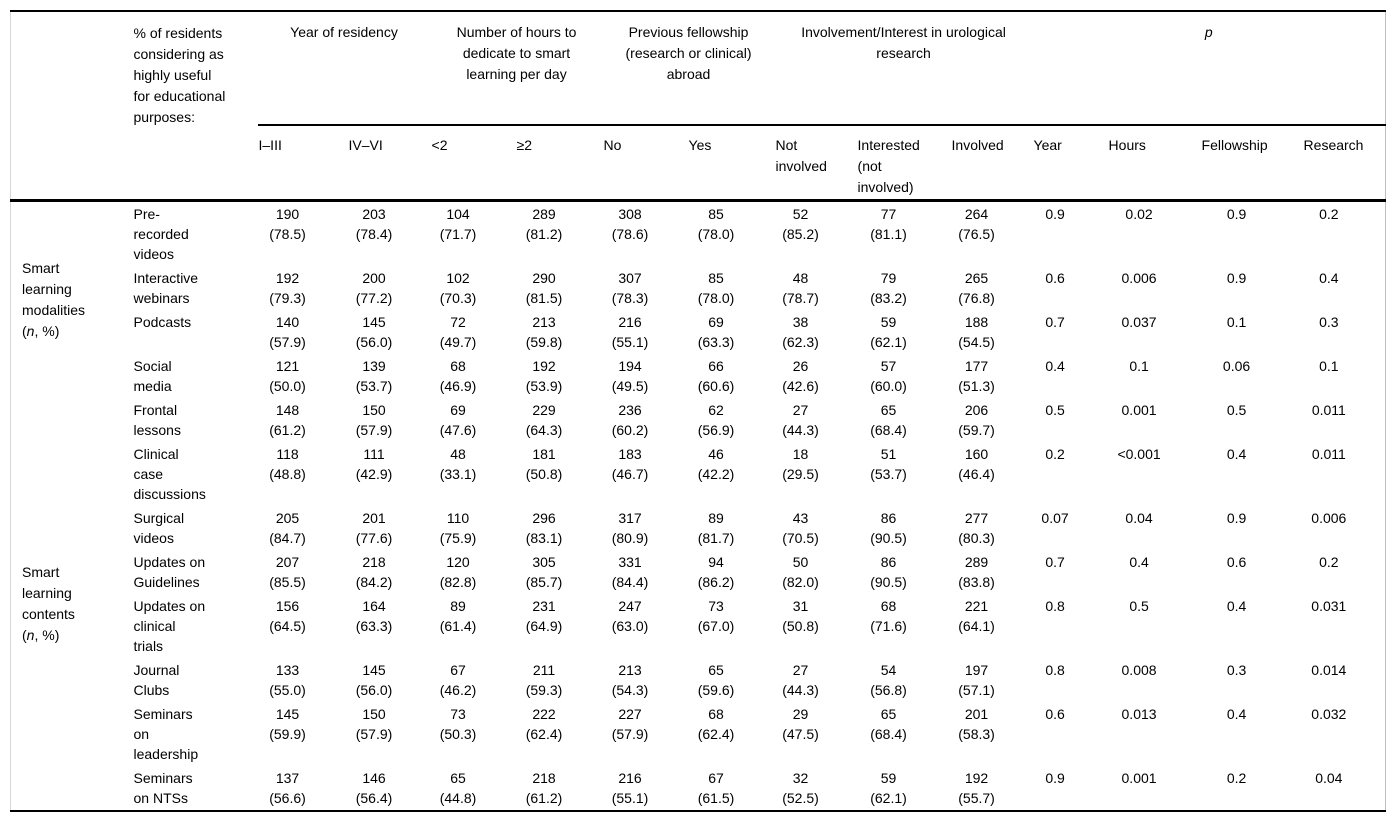 Image resolution: width=1396 pixels, height=831 pixels. I want to click on row-label: Clinical case discussions, so click(169, 473).